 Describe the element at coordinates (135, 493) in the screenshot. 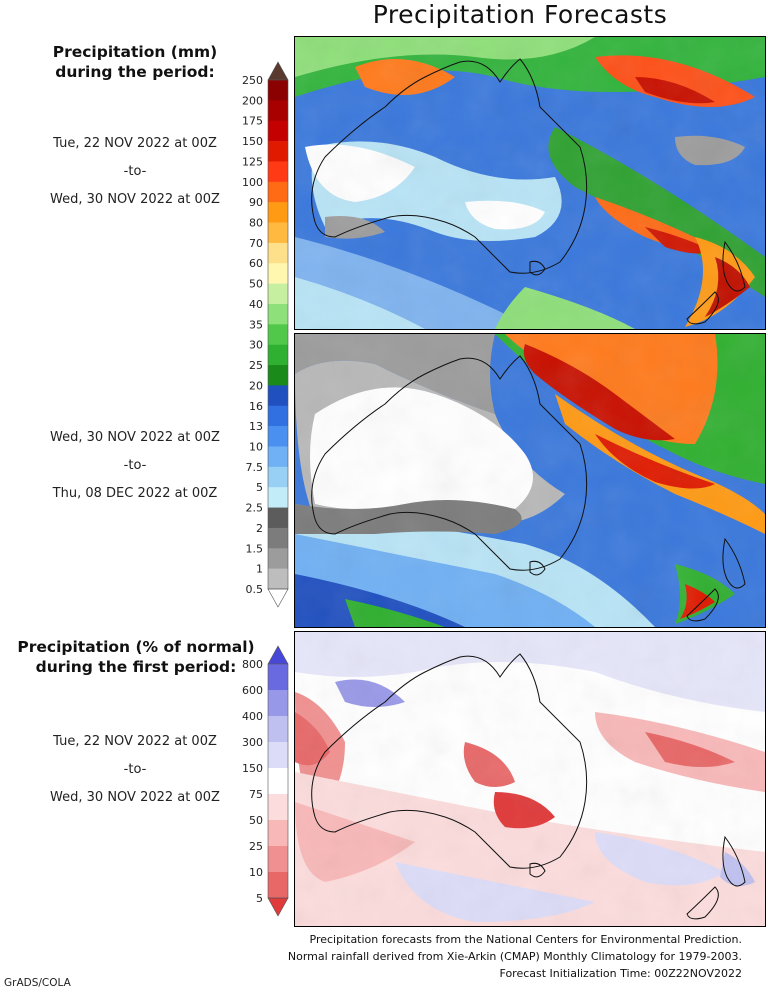

I see `period2-end: Thu, 08 DEC 2022 at 00Z` at that location.